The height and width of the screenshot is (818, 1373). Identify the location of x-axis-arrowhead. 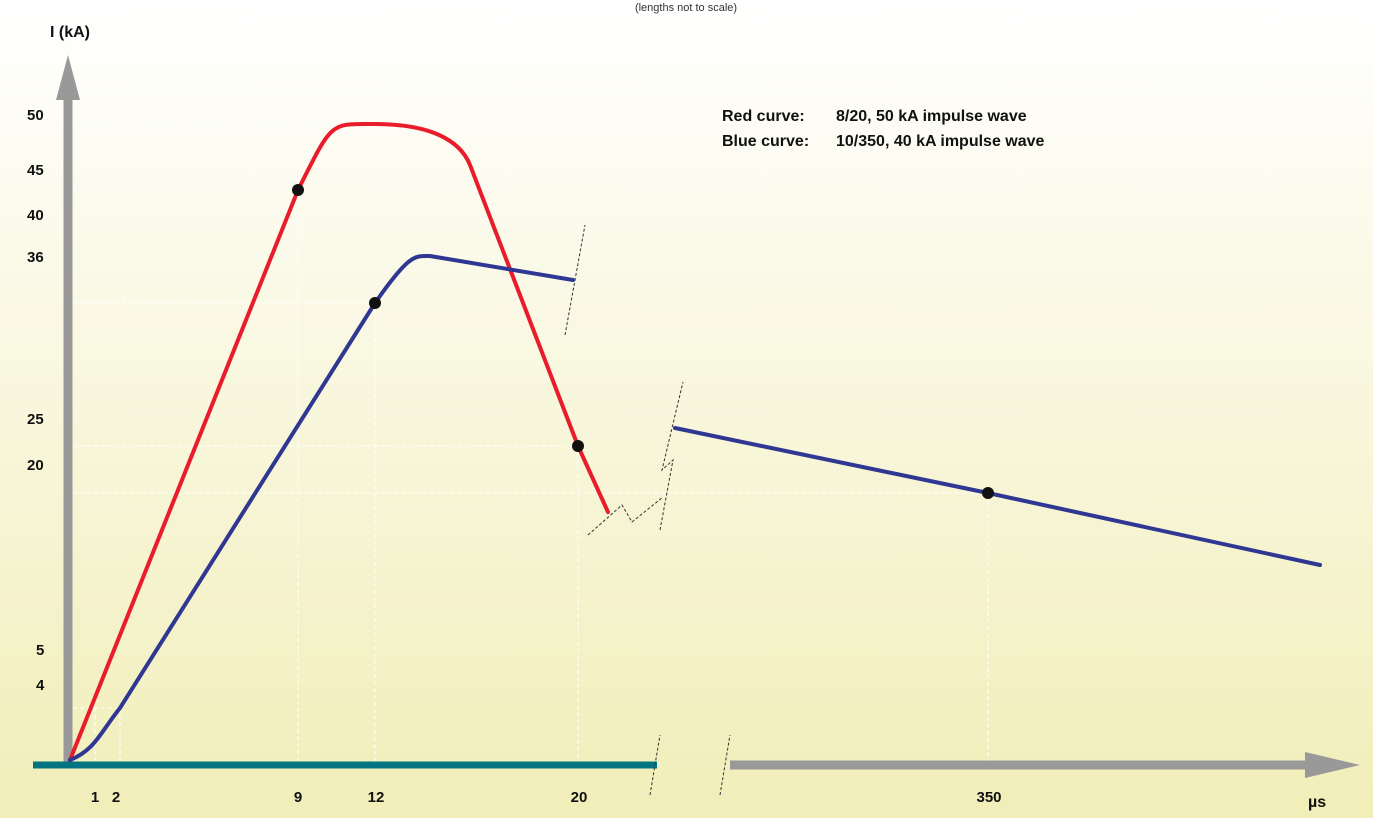
(1332, 765).